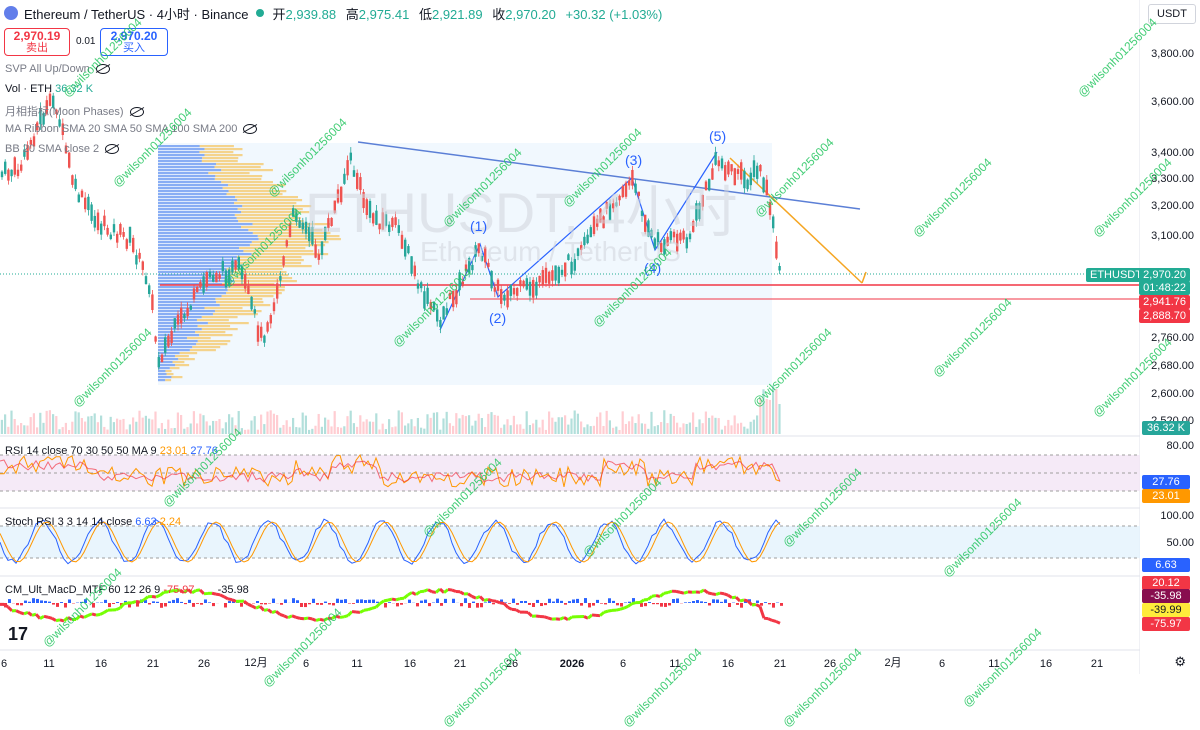 The width and height of the screenshot is (1200, 730). Describe the element at coordinates (498, 14) in the screenshot. I see `close-label: 收` at that location.